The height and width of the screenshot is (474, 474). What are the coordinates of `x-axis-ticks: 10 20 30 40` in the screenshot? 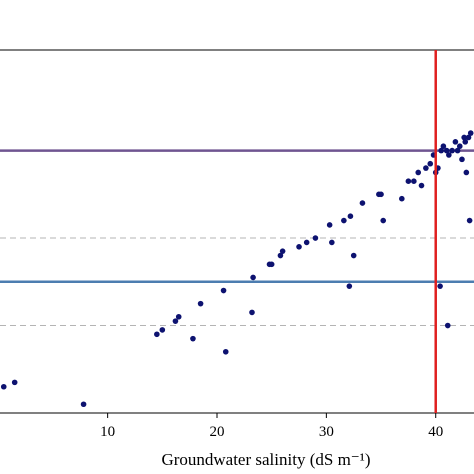 It's located at (271, 426).